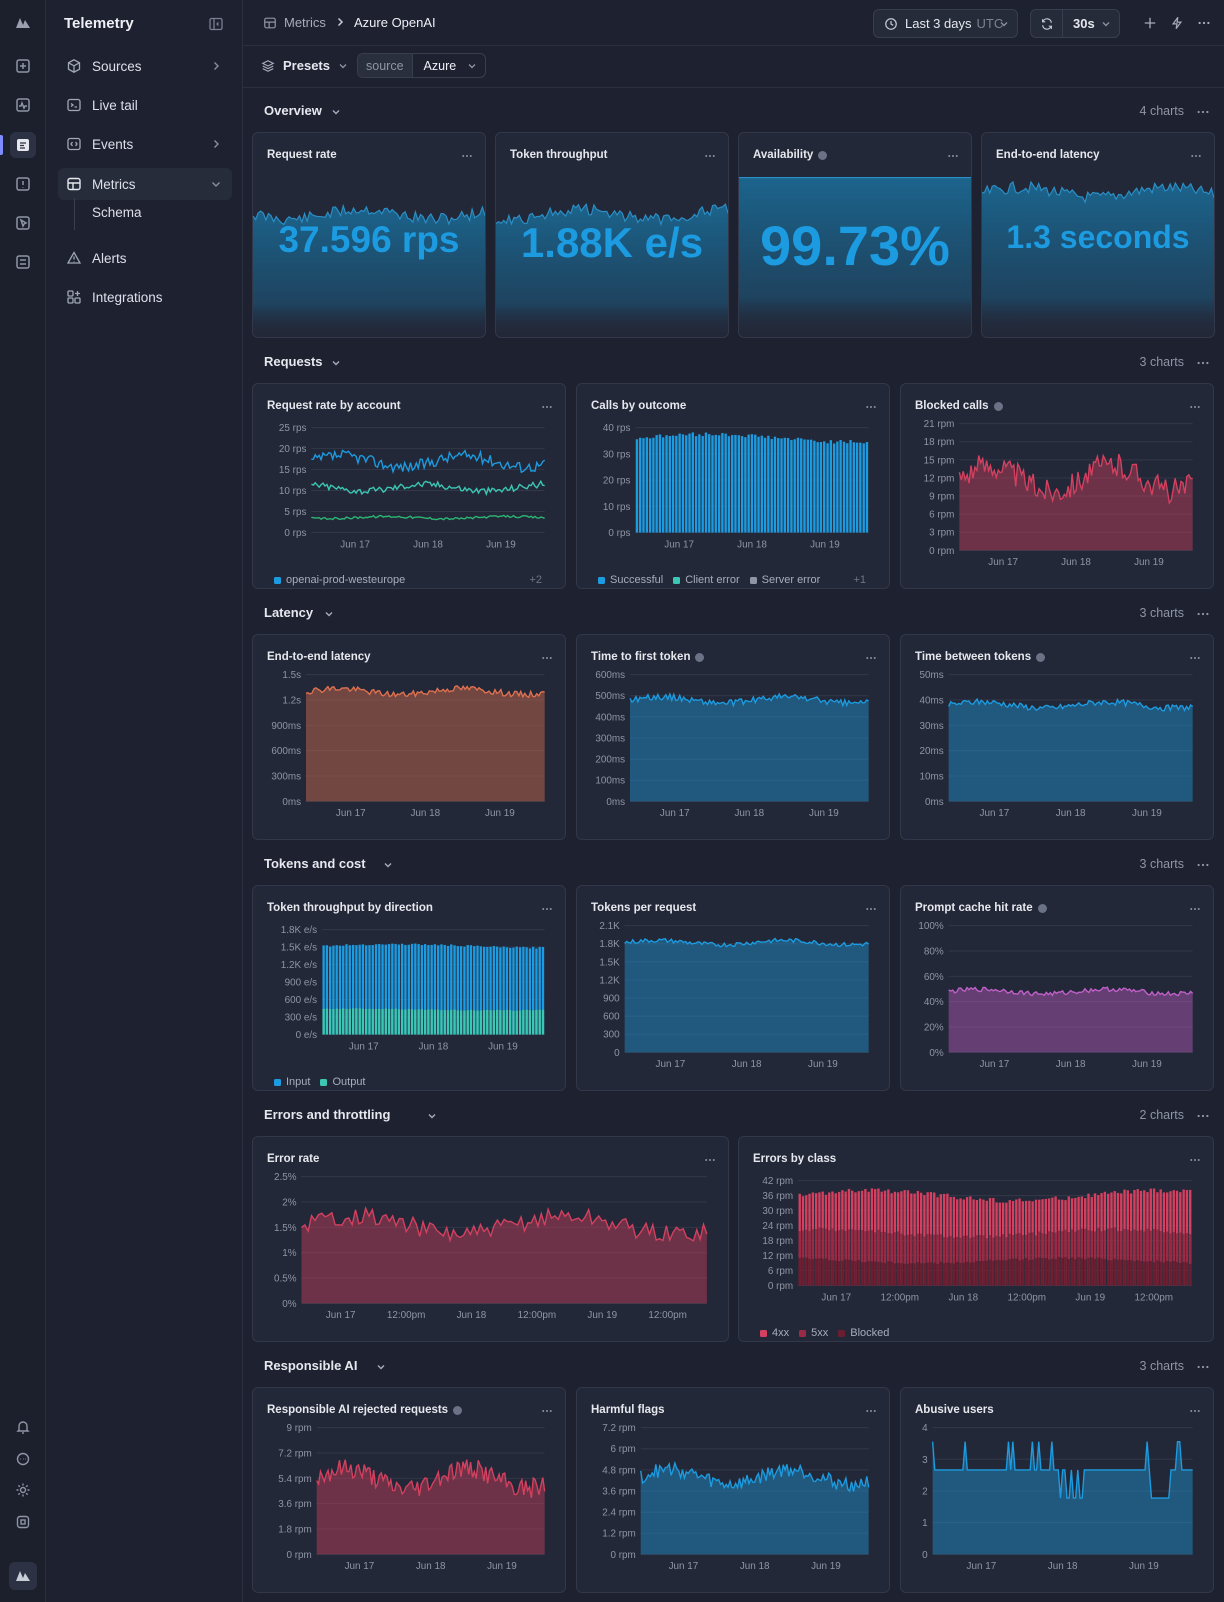  What do you see at coordinates (145, 66) in the screenshot?
I see `sidebar-item-sources: Sources` at bounding box center [145, 66].